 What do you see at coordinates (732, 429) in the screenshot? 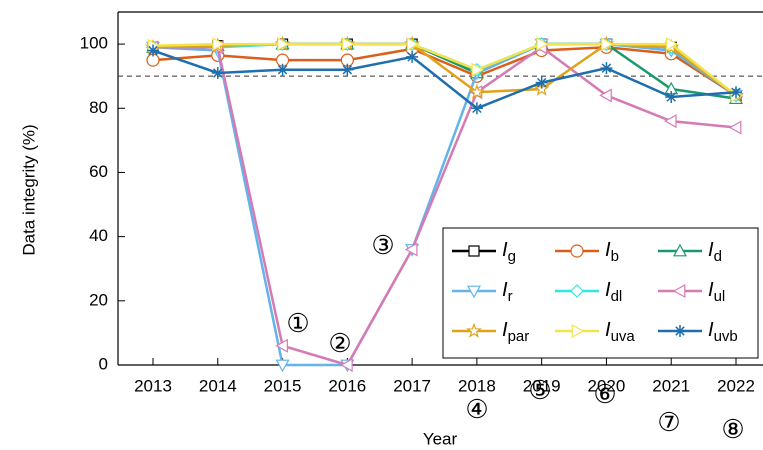
I see `annotation: ⑧` at bounding box center [732, 429].